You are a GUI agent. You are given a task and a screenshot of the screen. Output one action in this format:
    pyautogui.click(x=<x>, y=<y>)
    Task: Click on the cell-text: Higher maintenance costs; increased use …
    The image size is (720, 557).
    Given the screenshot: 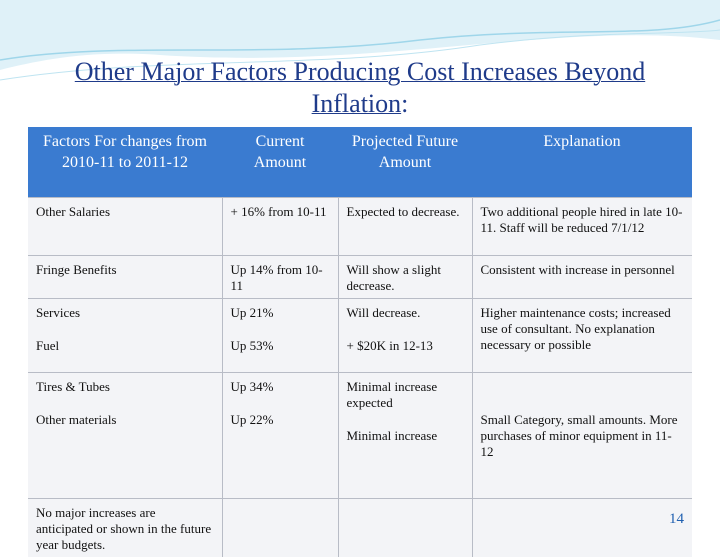 What is the action you would take?
    pyautogui.click(x=583, y=329)
    